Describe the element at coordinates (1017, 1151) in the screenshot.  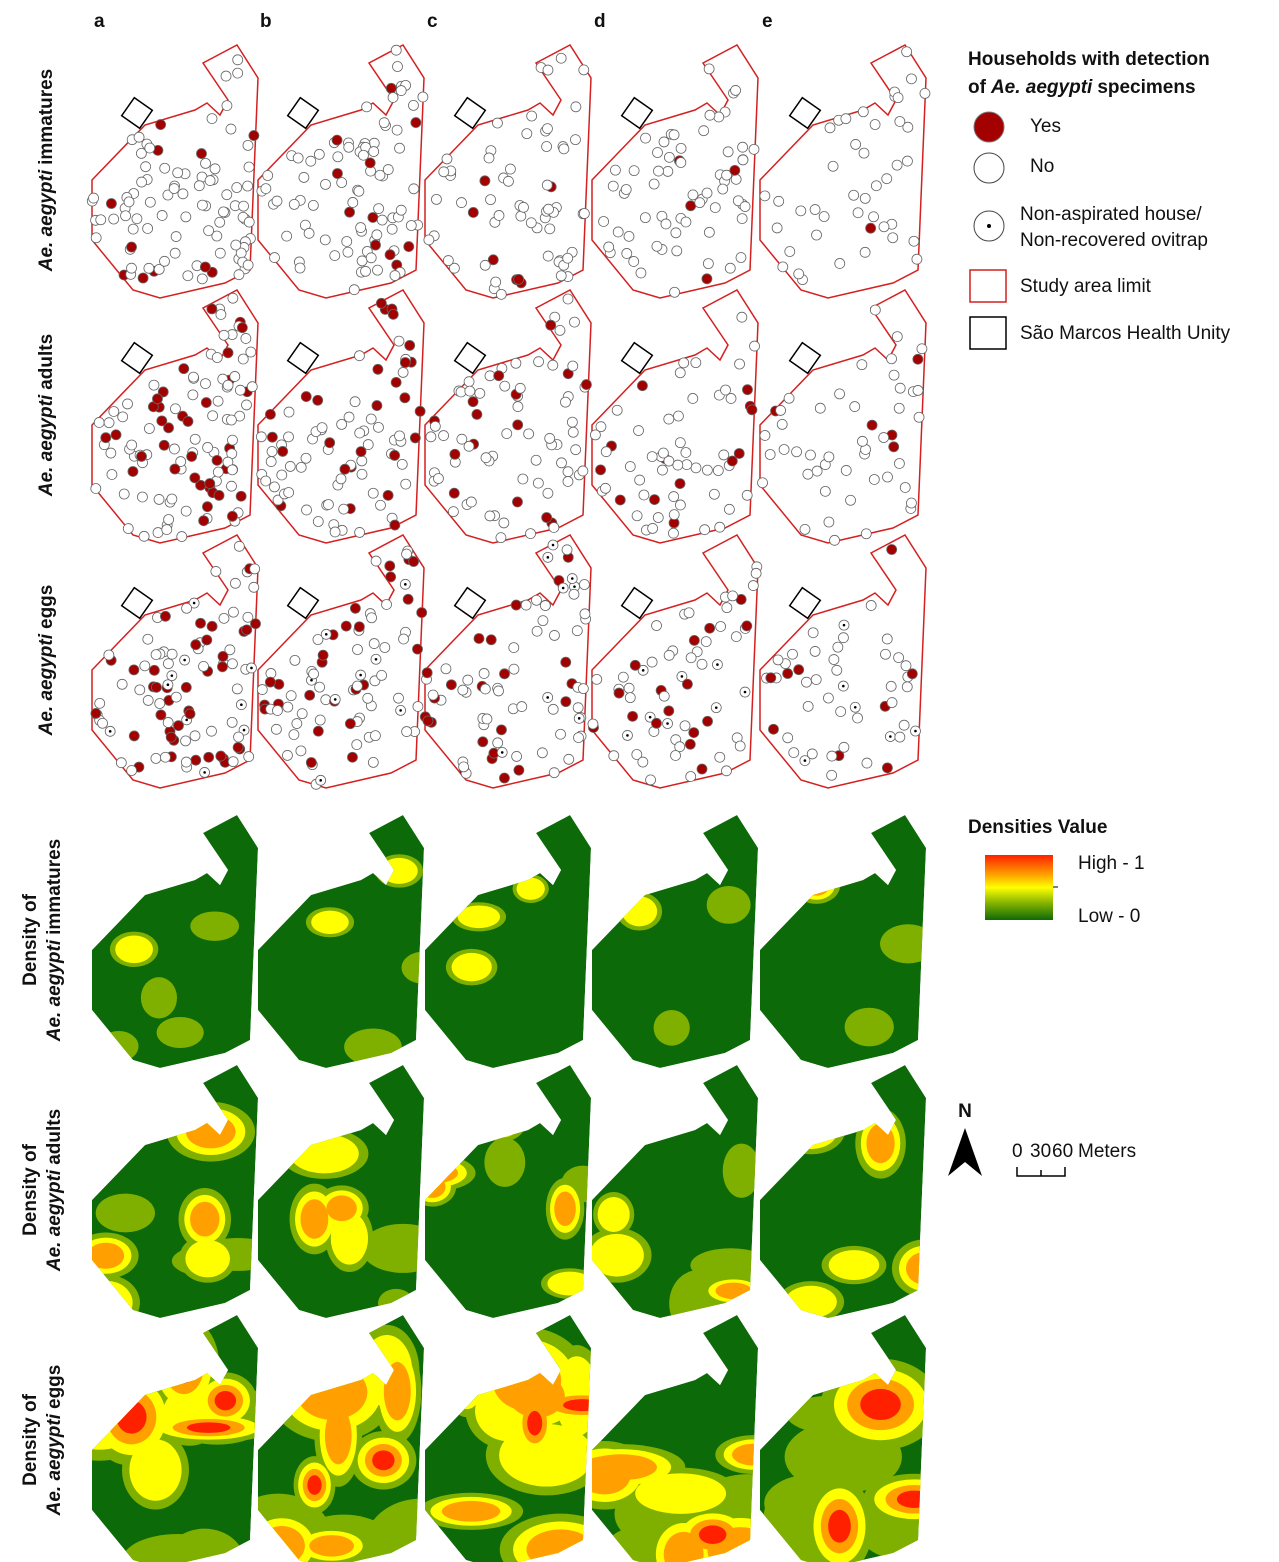
I see `scale-label: 0` at that location.